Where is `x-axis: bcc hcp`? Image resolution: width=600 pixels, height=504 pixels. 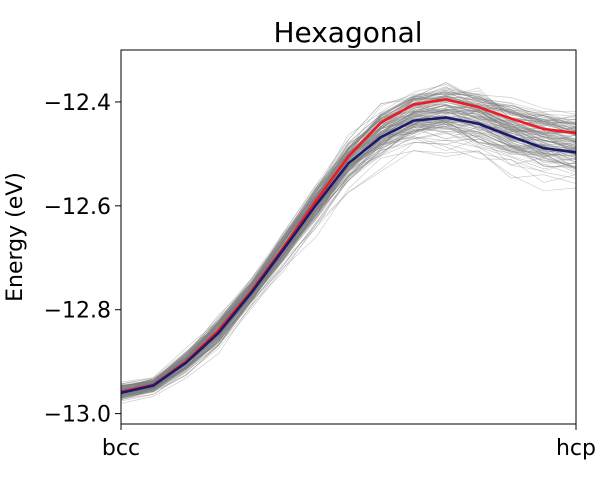
x-axis: bcc hcp is located at coordinates (349, 442).